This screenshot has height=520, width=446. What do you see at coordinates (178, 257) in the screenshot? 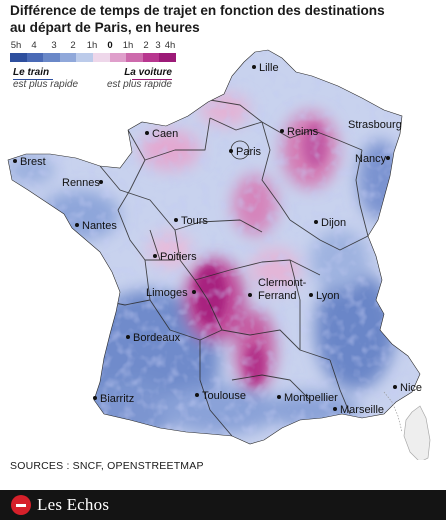
I see `city-label: Poitiers` at bounding box center [178, 257].